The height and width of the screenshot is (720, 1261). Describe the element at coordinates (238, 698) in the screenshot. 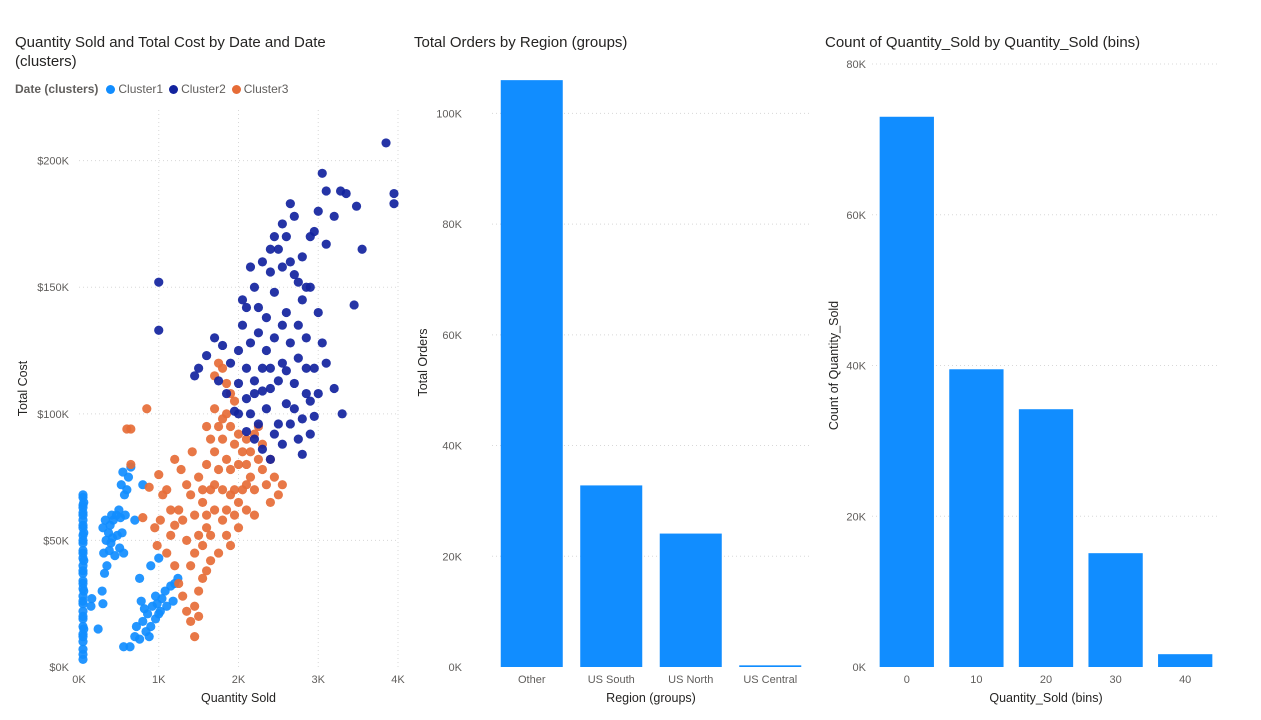

I see `x-axis-title: Quantity Sold` at that location.